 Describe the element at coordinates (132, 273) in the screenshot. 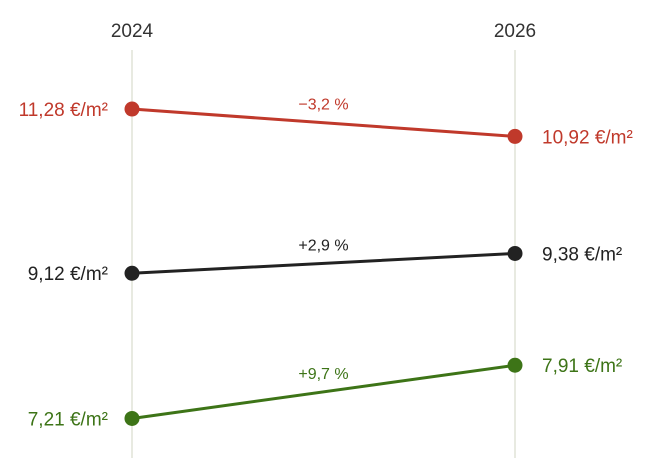

I see `series-1-point-2024` at that location.